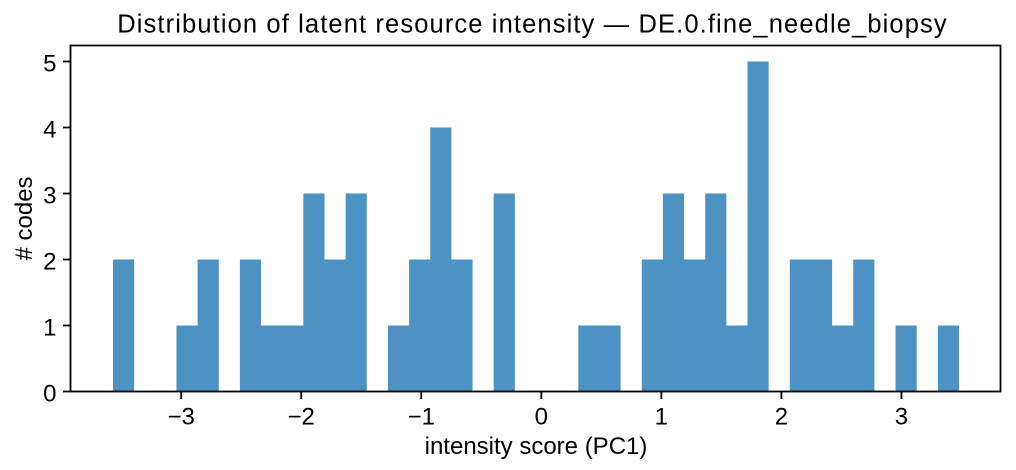 This screenshot has height=470, width=1016. Describe the element at coordinates (49, 63) in the screenshot. I see `svg-text: 5` at that location.